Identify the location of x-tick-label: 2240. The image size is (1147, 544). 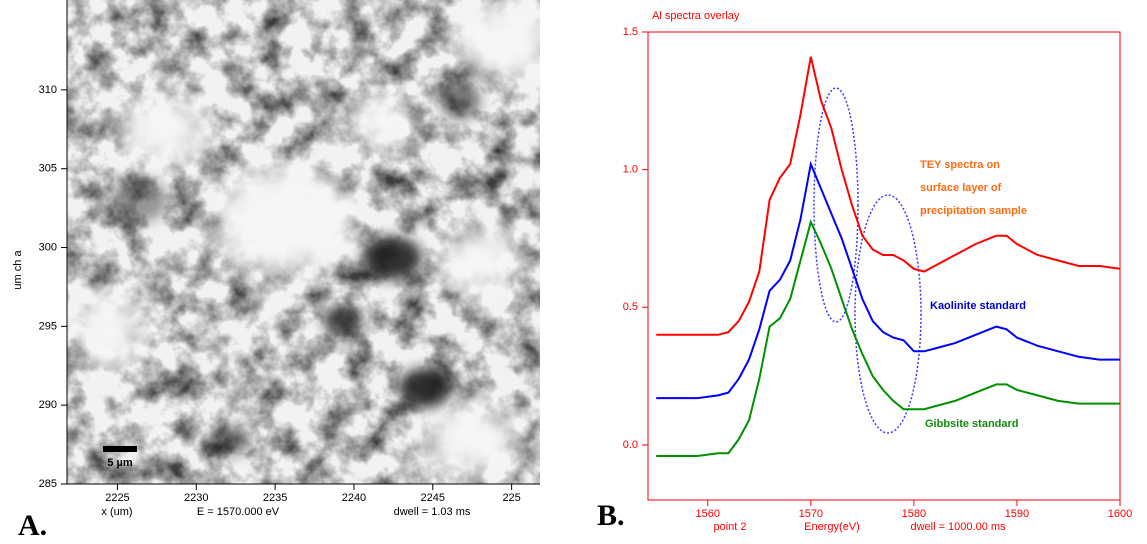
(354, 498).